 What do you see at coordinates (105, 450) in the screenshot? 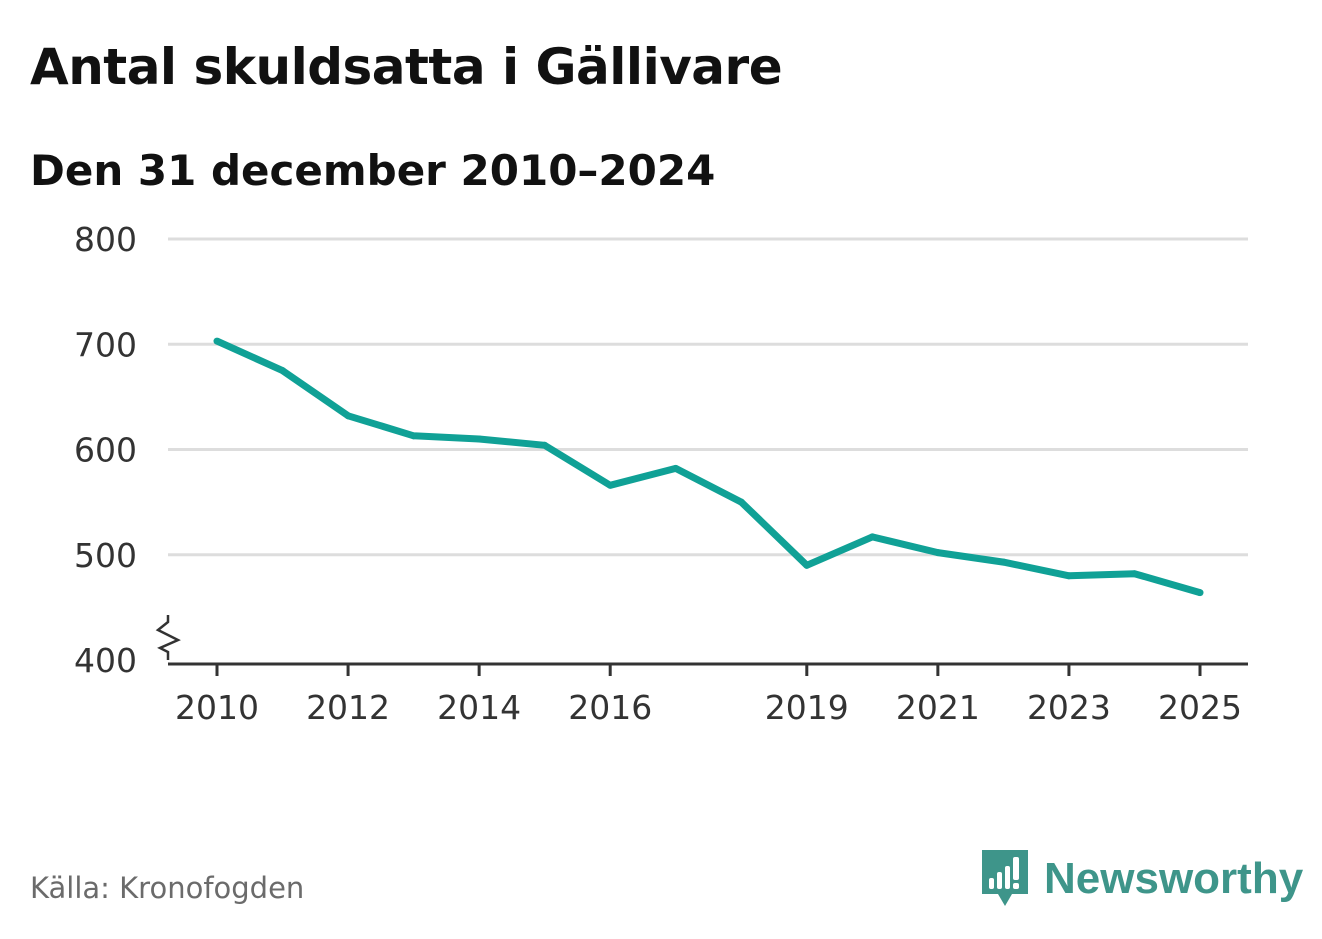
I see `y-tick-label: 600` at bounding box center [105, 450].